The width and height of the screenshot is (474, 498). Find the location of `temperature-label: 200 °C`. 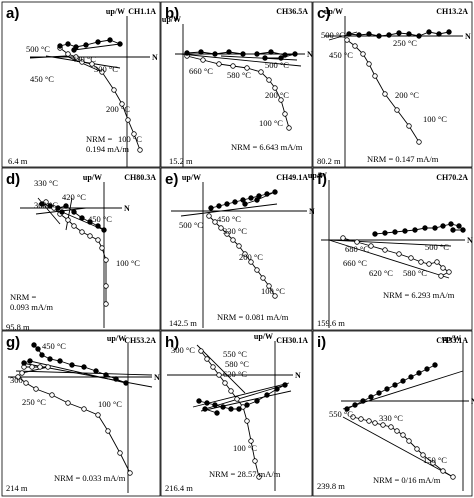

temperature-label: 200 °C is located at coordinates (251, 257).